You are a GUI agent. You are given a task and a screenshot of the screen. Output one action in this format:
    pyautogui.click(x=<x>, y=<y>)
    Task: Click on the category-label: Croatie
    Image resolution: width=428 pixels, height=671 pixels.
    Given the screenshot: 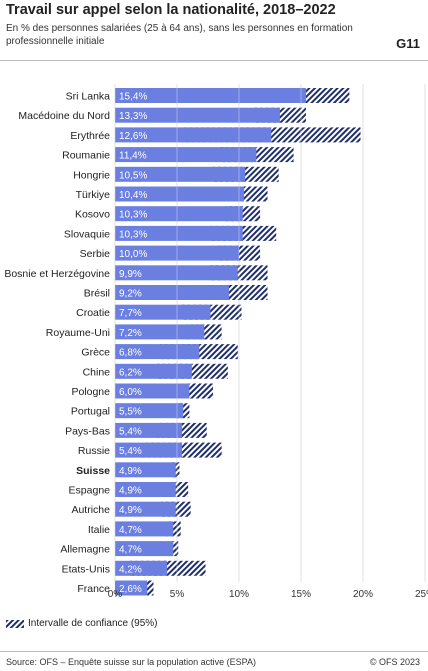 What is the action you would take?
    pyautogui.click(x=93, y=313)
    